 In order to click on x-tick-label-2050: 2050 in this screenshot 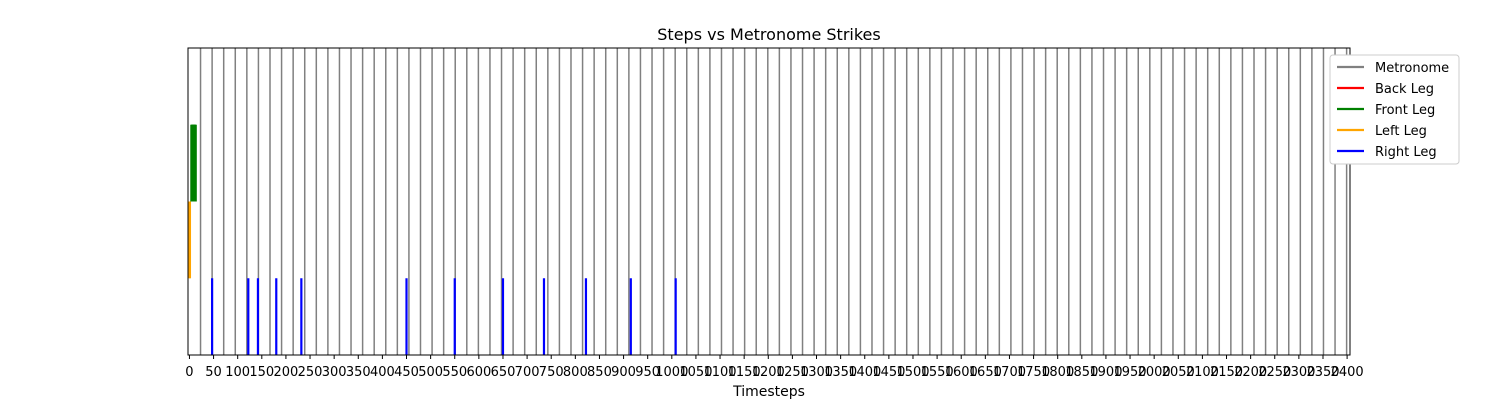, I will do `click(1178, 372)`.